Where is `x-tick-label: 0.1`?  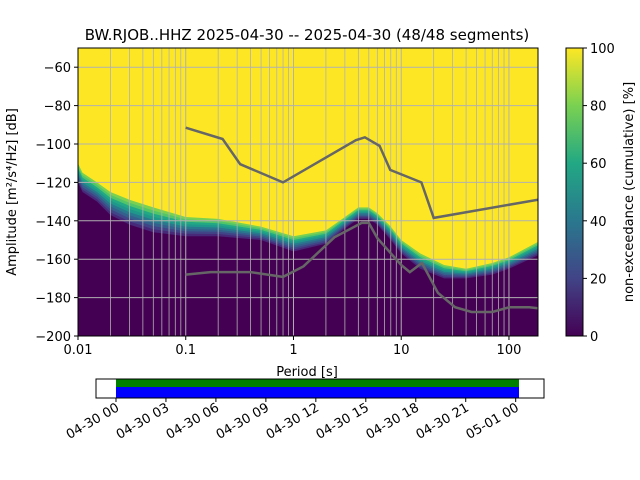 x-tick-label: 0.1 is located at coordinates (185, 350).